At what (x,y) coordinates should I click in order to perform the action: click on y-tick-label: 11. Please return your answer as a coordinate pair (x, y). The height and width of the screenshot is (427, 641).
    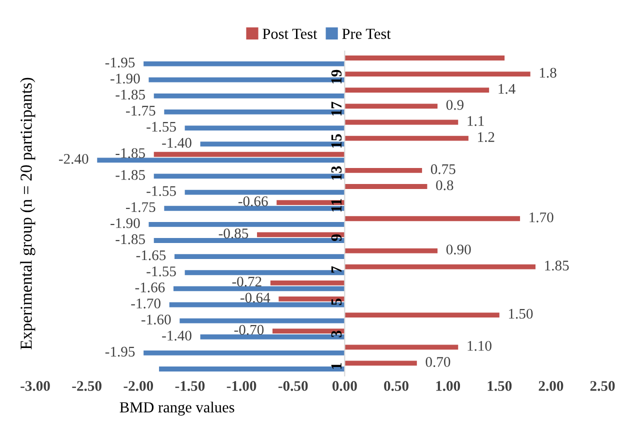
    Looking at the image, I should click on (336, 205).